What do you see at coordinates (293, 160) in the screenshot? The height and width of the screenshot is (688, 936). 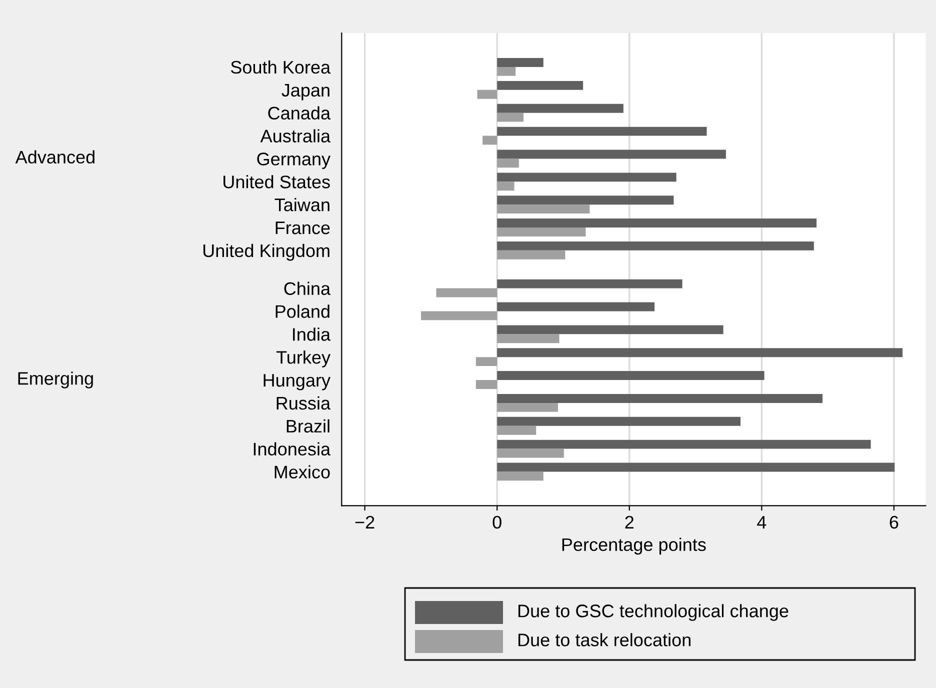 I see `y-tick-label: Germany` at bounding box center [293, 160].